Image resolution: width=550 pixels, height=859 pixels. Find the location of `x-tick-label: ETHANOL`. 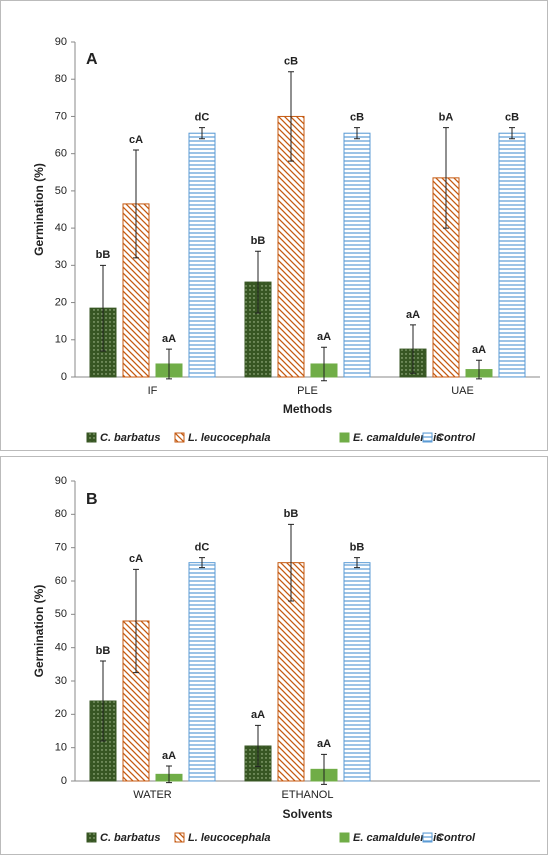

x-tick-label: ETHANOL is located at coordinates (308, 795).